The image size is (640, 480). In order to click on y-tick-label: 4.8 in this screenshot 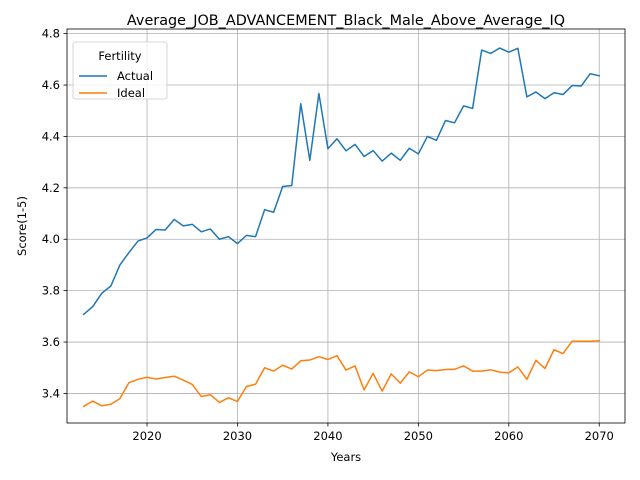, I will do `click(51, 34)`.